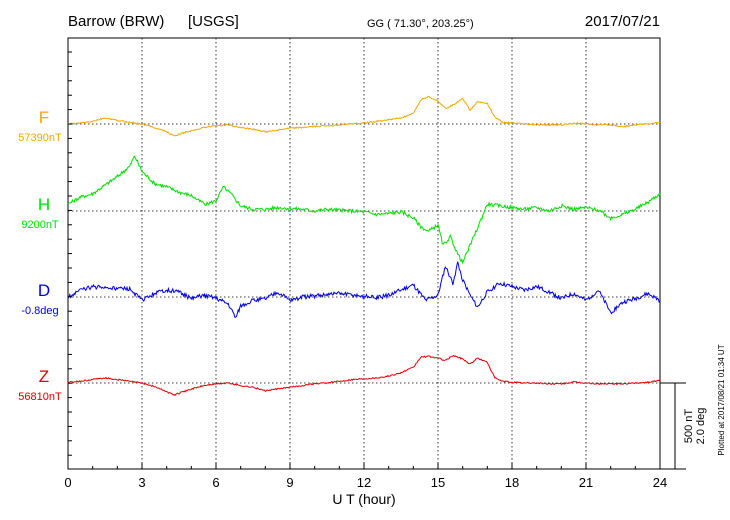 The width and height of the screenshot is (730, 520). Describe the element at coordinates (44, 117) in the screenshot. I see `series-name-f: F` at that location.